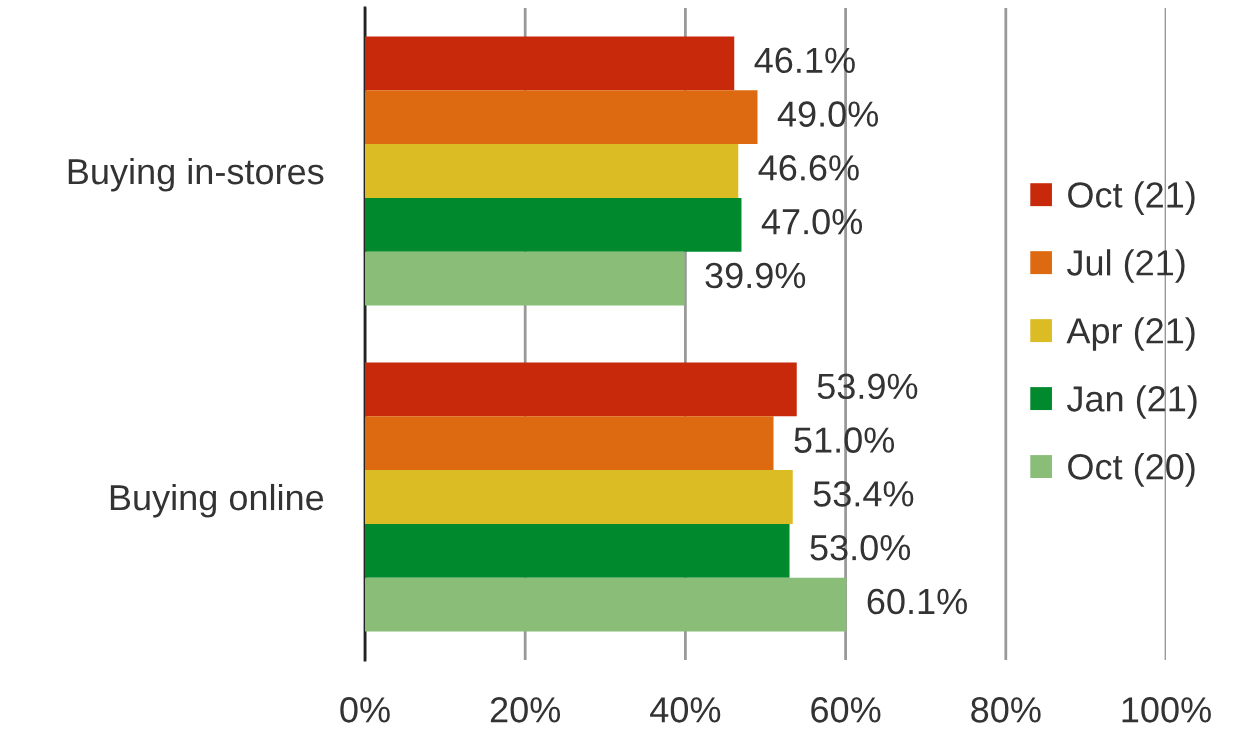 Image resolution: width=1233 pixels, height=739 pixels. I want to click on data-label: 46.6%, so click(808, 168).